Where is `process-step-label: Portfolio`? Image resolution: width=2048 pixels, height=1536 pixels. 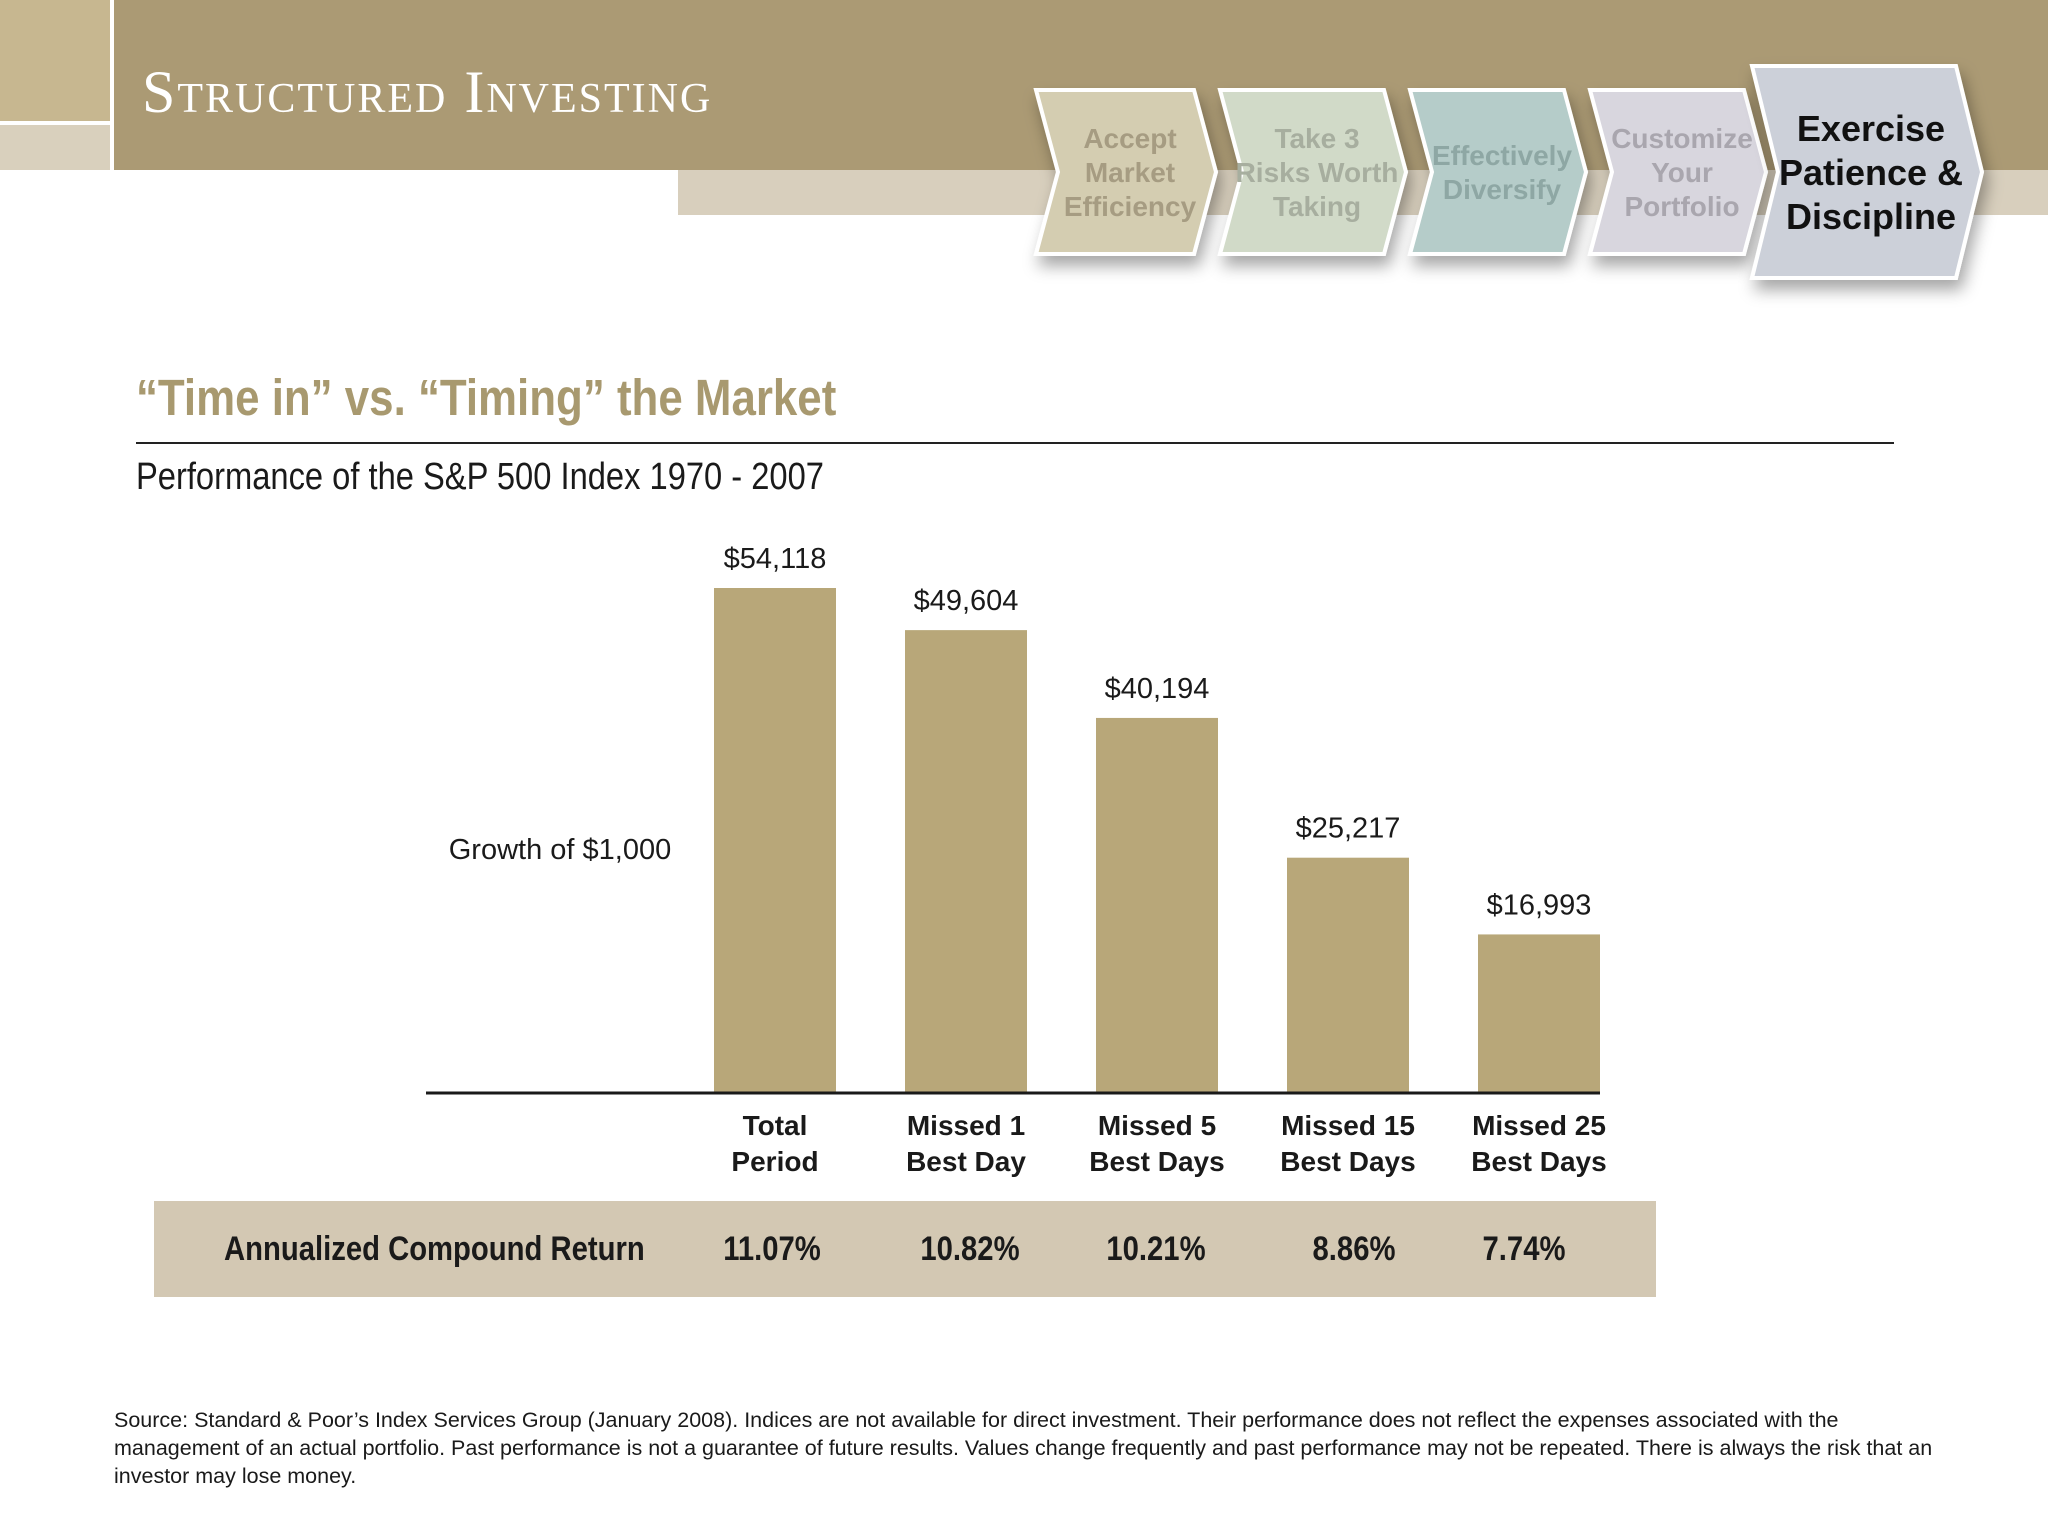 process-step-label: Portfolio is located at coordinates (1681, 206).